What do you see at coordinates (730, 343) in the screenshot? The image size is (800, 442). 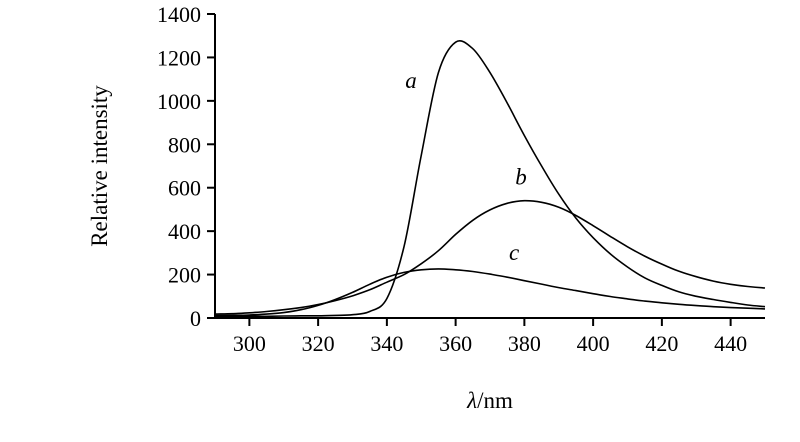 I see `x-tick-label: 440` at bounding box center [730, 343].